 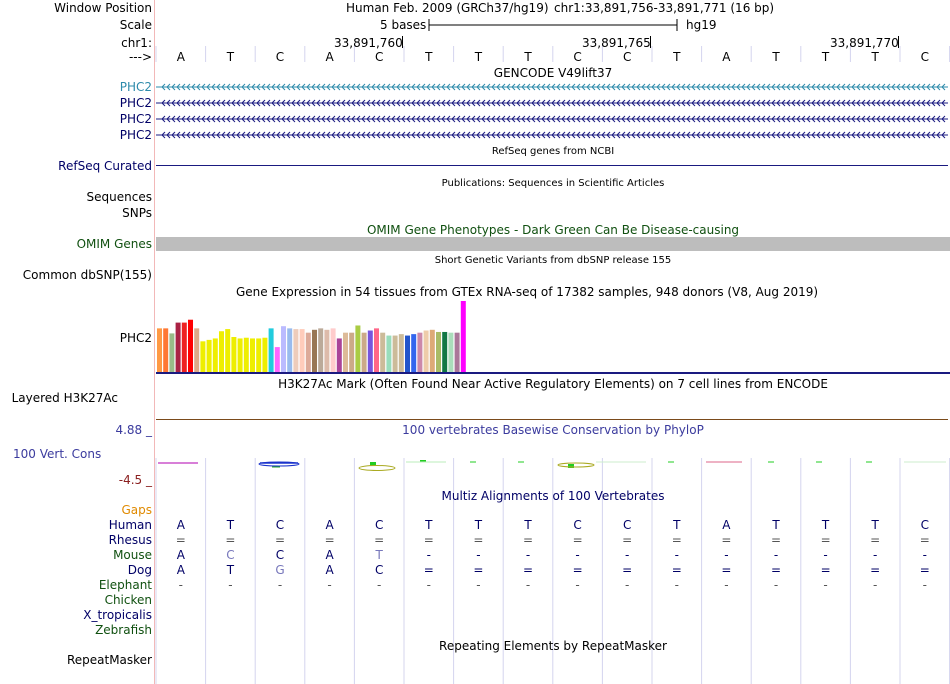 I want to click on h3k27ac-baseline, so click(x=552, y=419).